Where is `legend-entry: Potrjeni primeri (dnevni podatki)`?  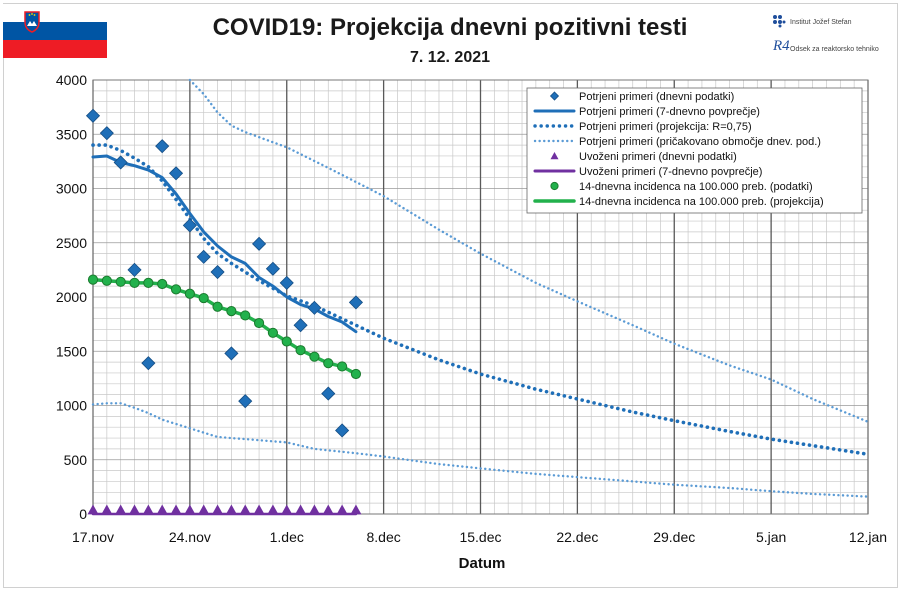
legend-entry: Potrjeni primeri (dnevni podatki) is located at coordinates (656, 97).